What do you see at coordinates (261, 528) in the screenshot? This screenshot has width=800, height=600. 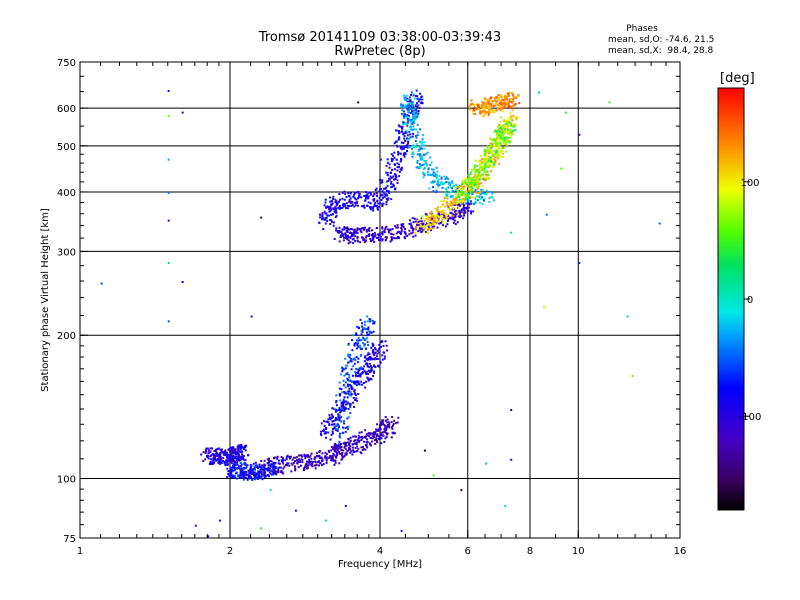 I see `echo-sporadic-scatter` at bounding box center [261, 528].